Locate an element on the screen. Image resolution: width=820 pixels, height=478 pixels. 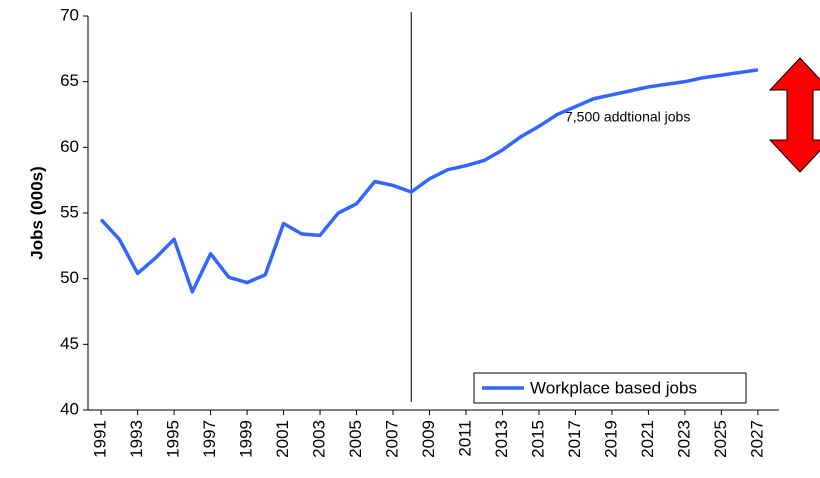
y-tick-label: 60 is located at coordinates (69, 146).